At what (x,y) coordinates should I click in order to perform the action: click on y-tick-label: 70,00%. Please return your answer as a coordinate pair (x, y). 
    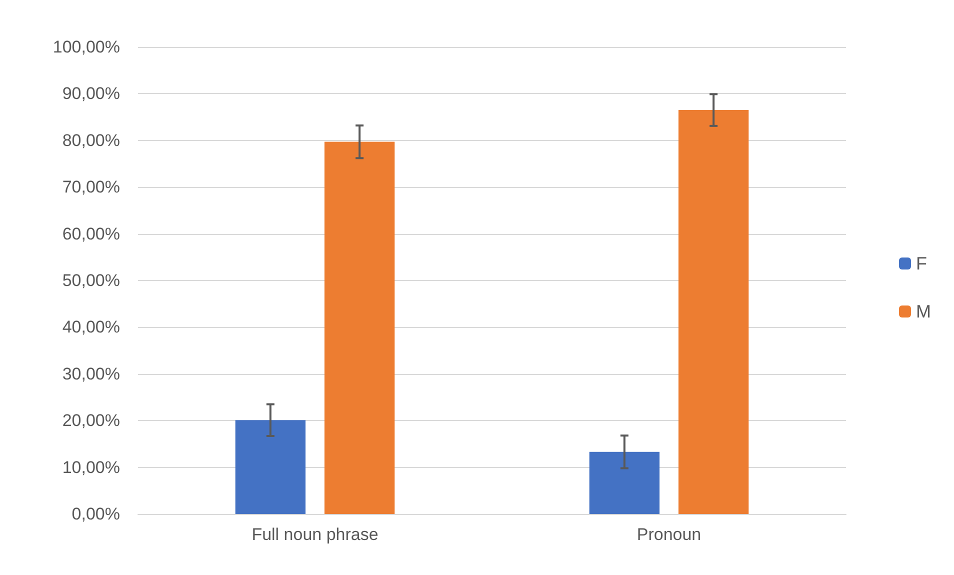
    Looking at the image, I should click on (91, 187).